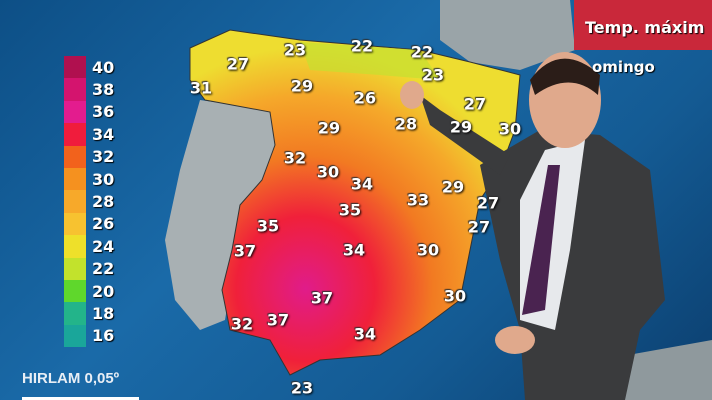 Image resolution: width=712 pixels, height=400 pixels. Describe the element at coordinates (565, 76) in the screenshot. I see `presenter-hair` at that location.